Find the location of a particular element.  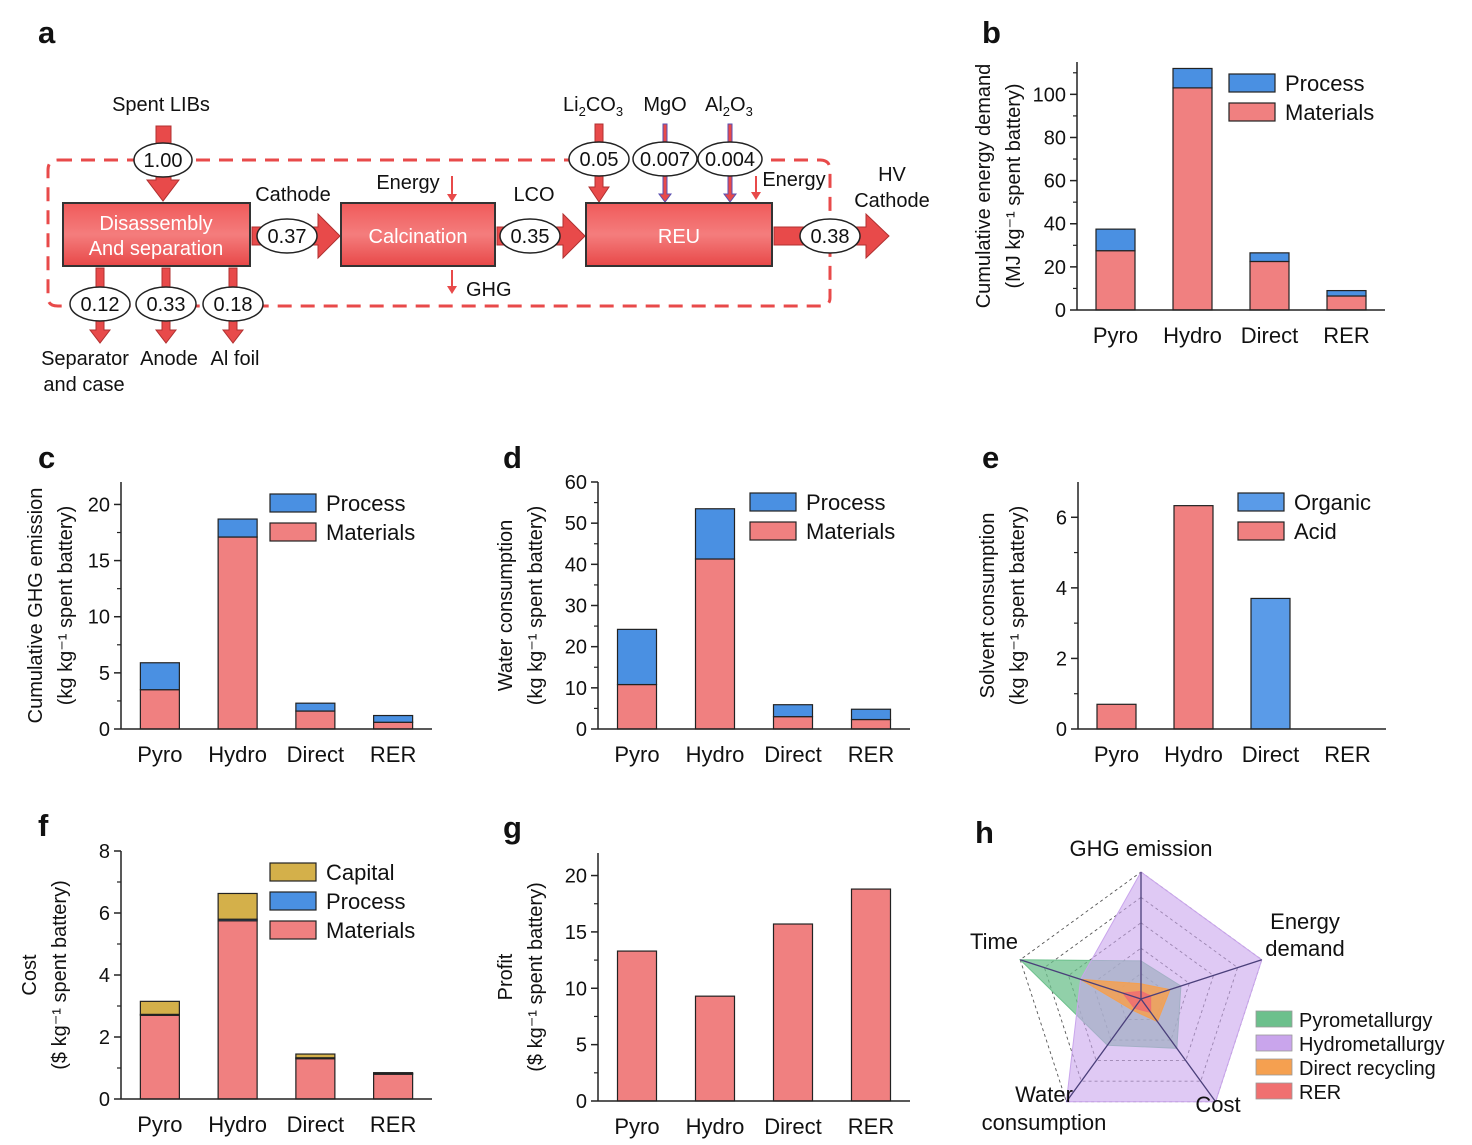

bar-direct-capital is located at coordinates (315, 1056).